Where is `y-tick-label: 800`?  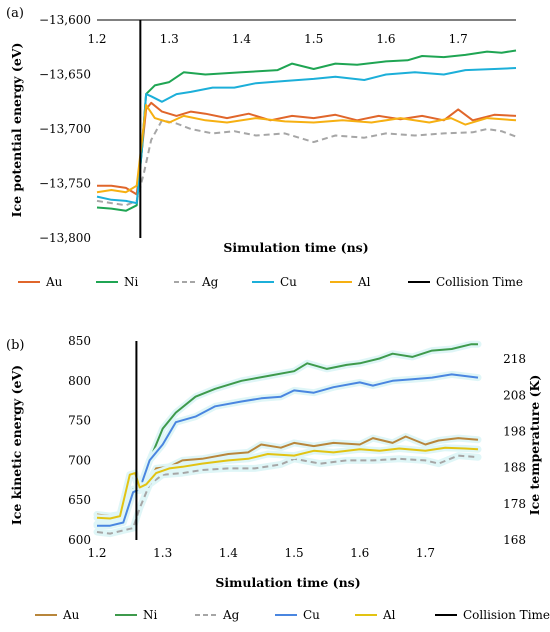 y-tick-label: 800 is located at coordinates (79, 381).